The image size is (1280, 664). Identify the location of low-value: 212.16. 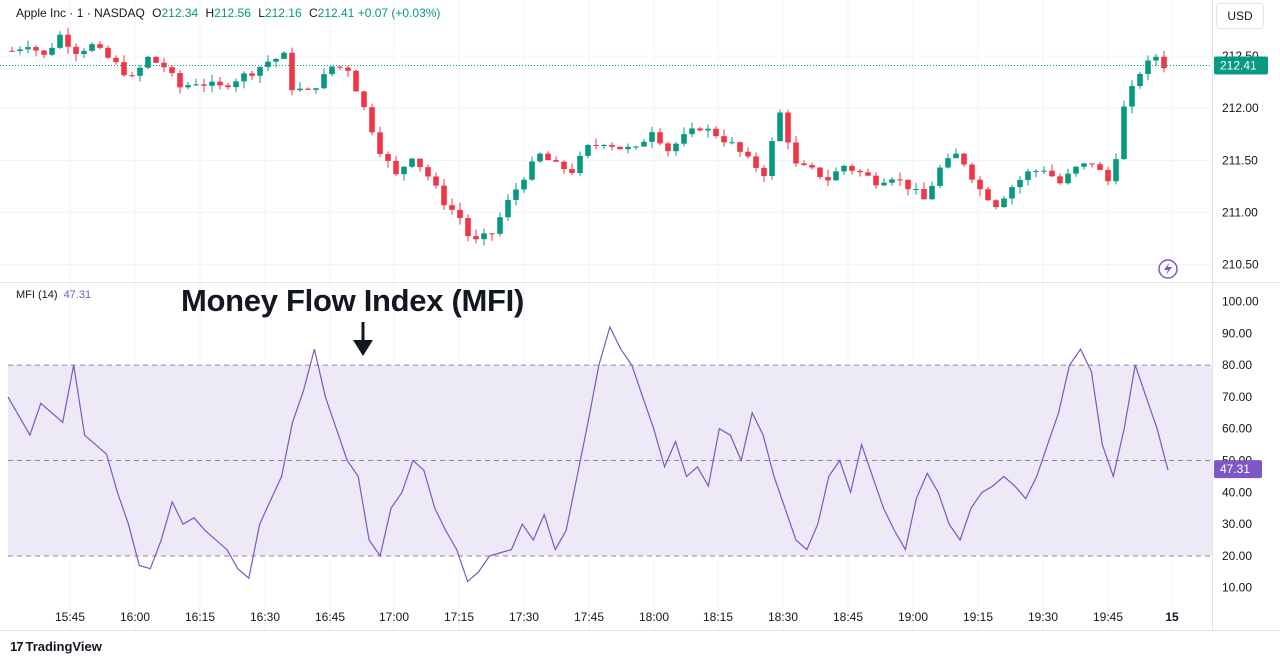
(283, 13).